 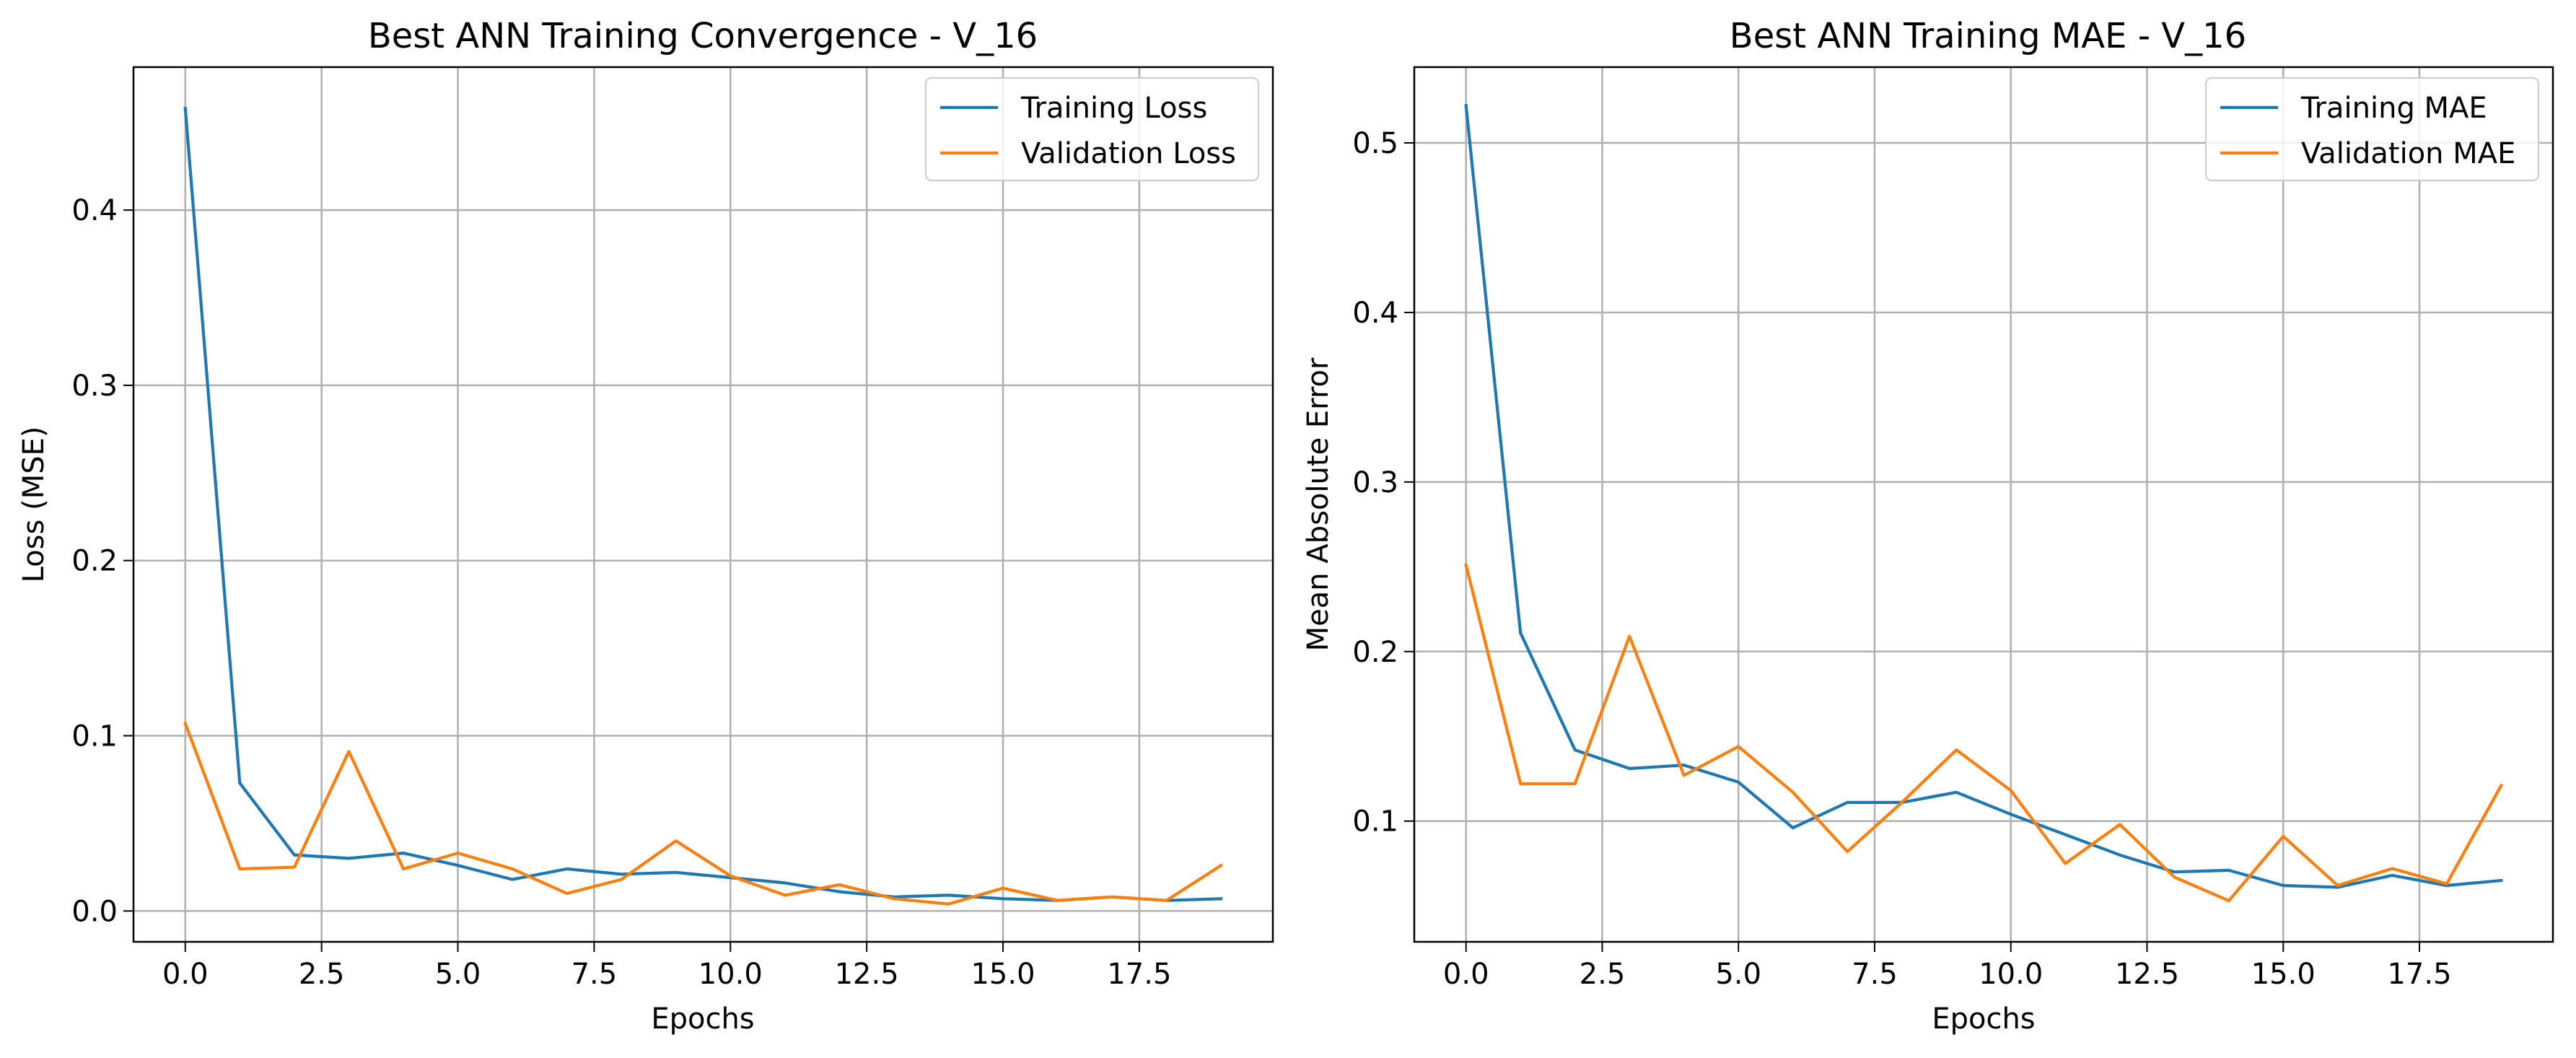 What do you see at coordinates (1318, 504) in the screenshot?
I see `y-axis-label: Mean Absolute Error` at bounding box center [1318, 504].